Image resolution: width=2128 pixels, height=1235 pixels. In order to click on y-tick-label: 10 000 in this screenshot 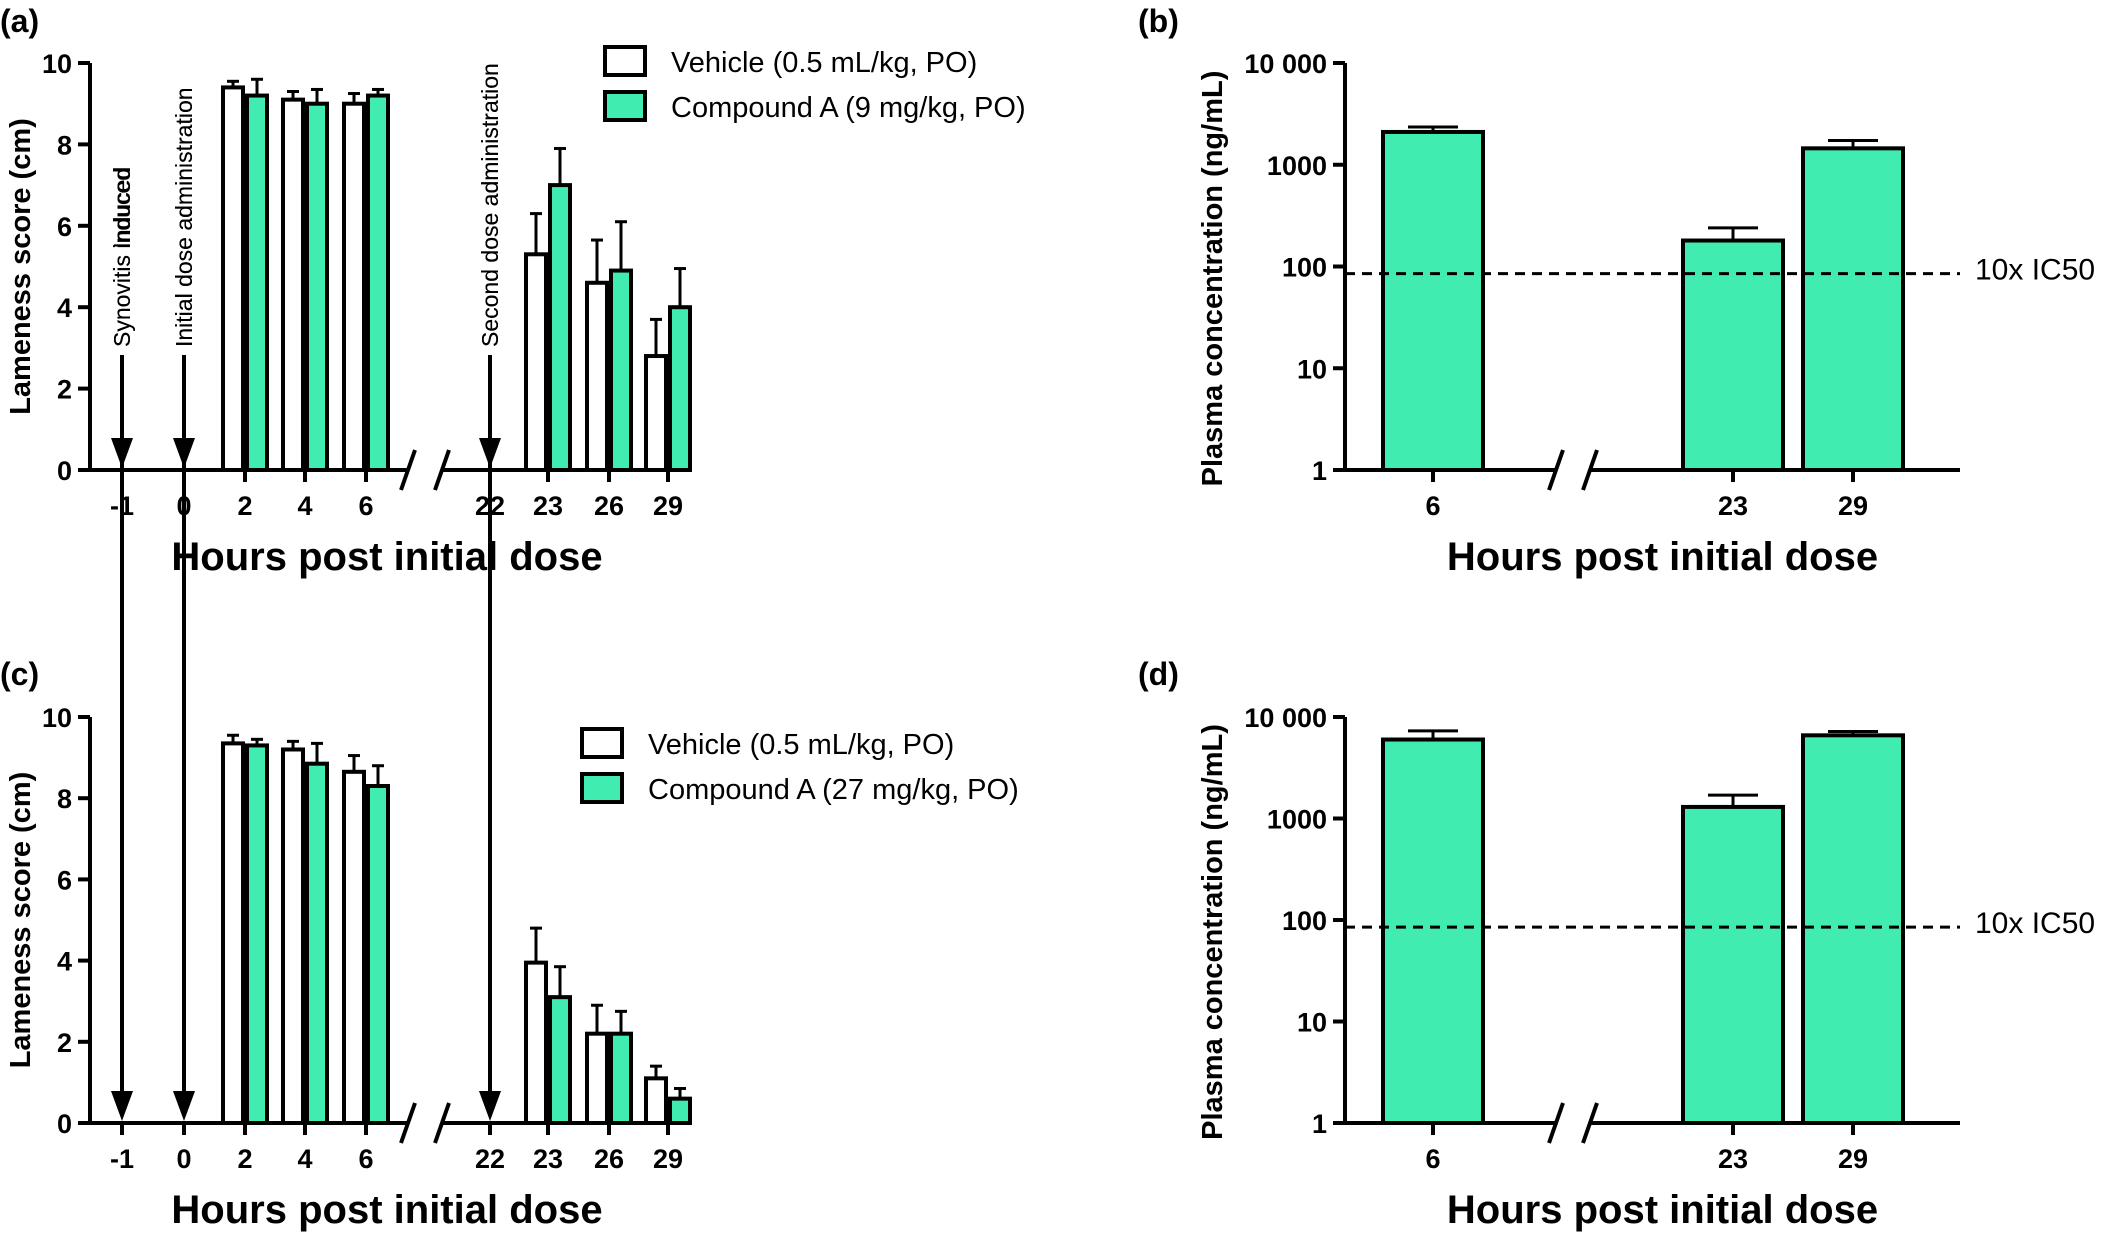, I will do `click(1285, 718)`.